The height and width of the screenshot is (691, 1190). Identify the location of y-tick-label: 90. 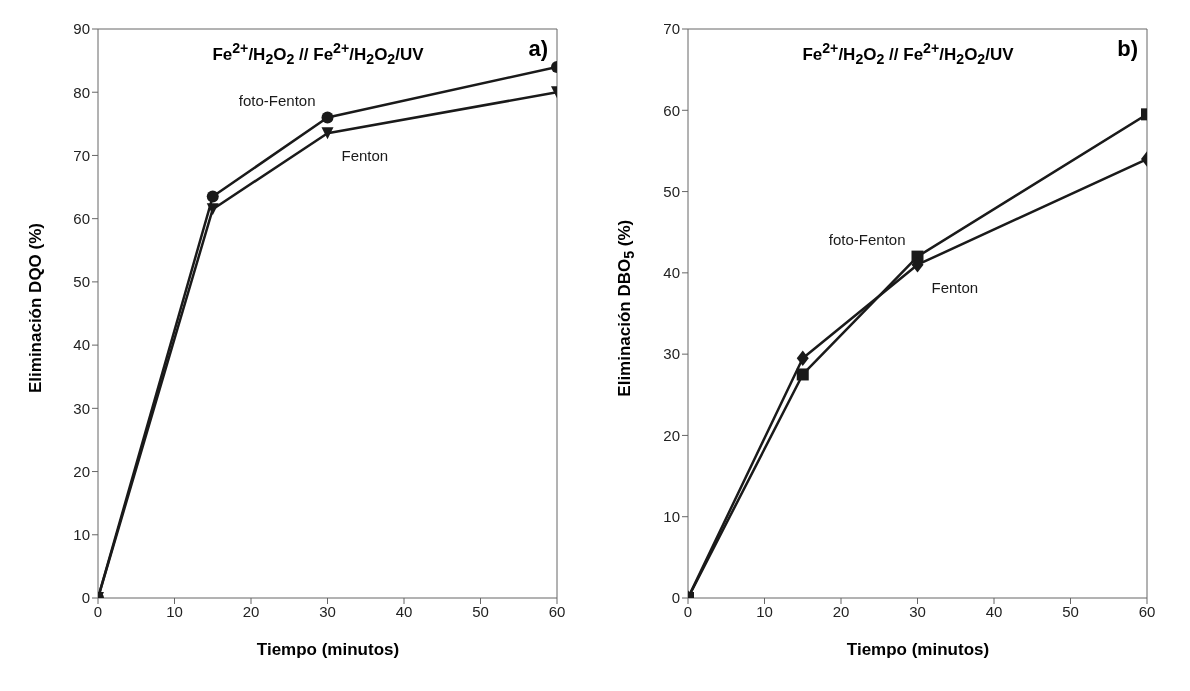
(81, 29).